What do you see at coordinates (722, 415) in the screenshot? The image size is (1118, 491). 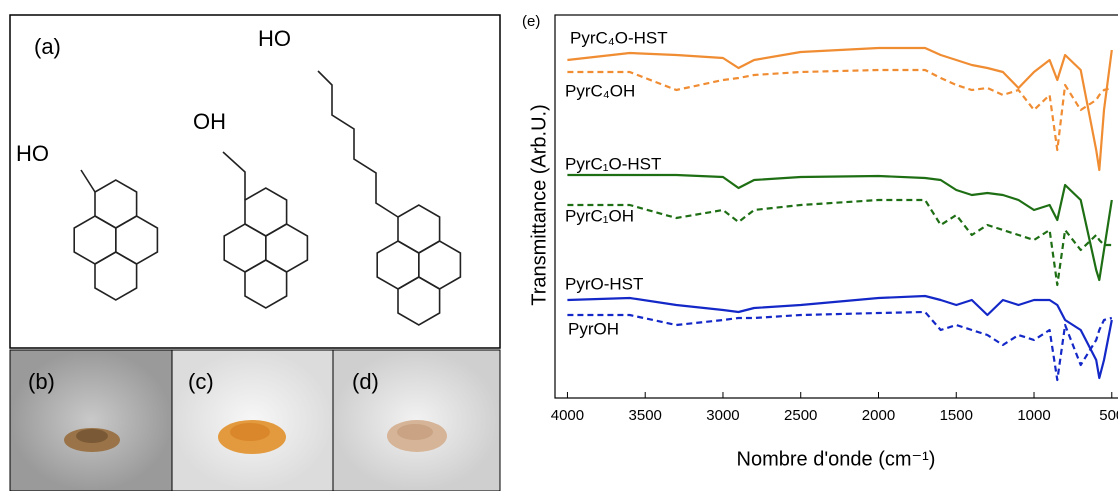 I see `x-tick-label: 3000` at bounding box center [722, 415].